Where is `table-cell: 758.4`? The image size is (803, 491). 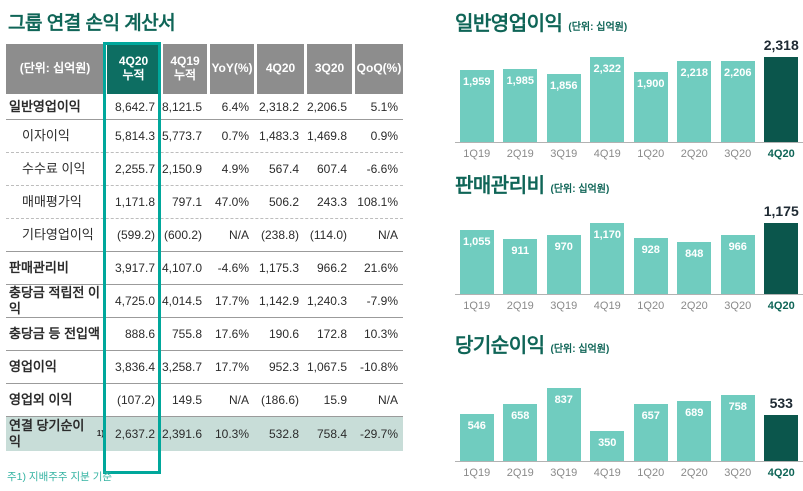 table-cell: 758.4 is located at coordinates (331, 434).